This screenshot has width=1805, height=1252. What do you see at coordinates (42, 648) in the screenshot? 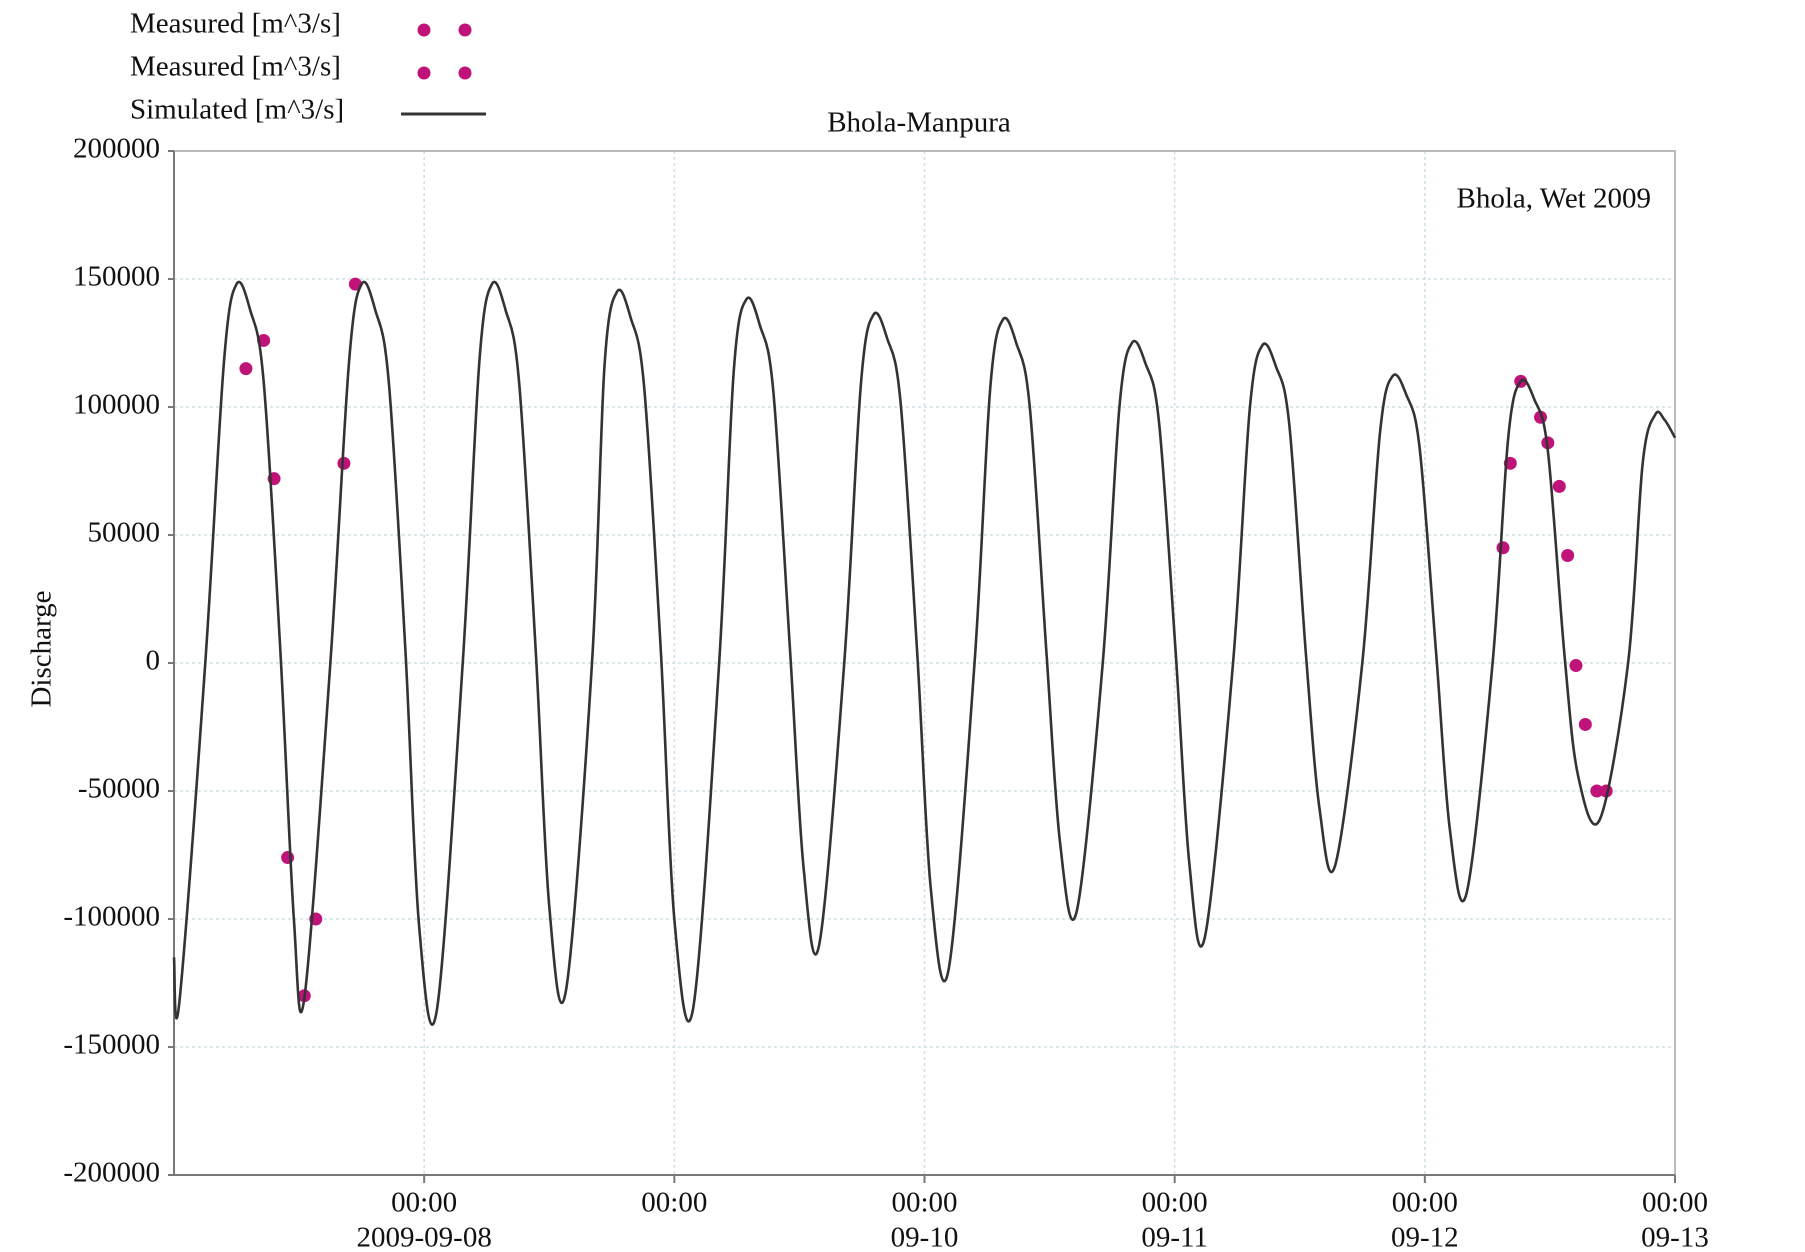
I see `y-axis-label: Discharge` at bounding box center [42, 648].